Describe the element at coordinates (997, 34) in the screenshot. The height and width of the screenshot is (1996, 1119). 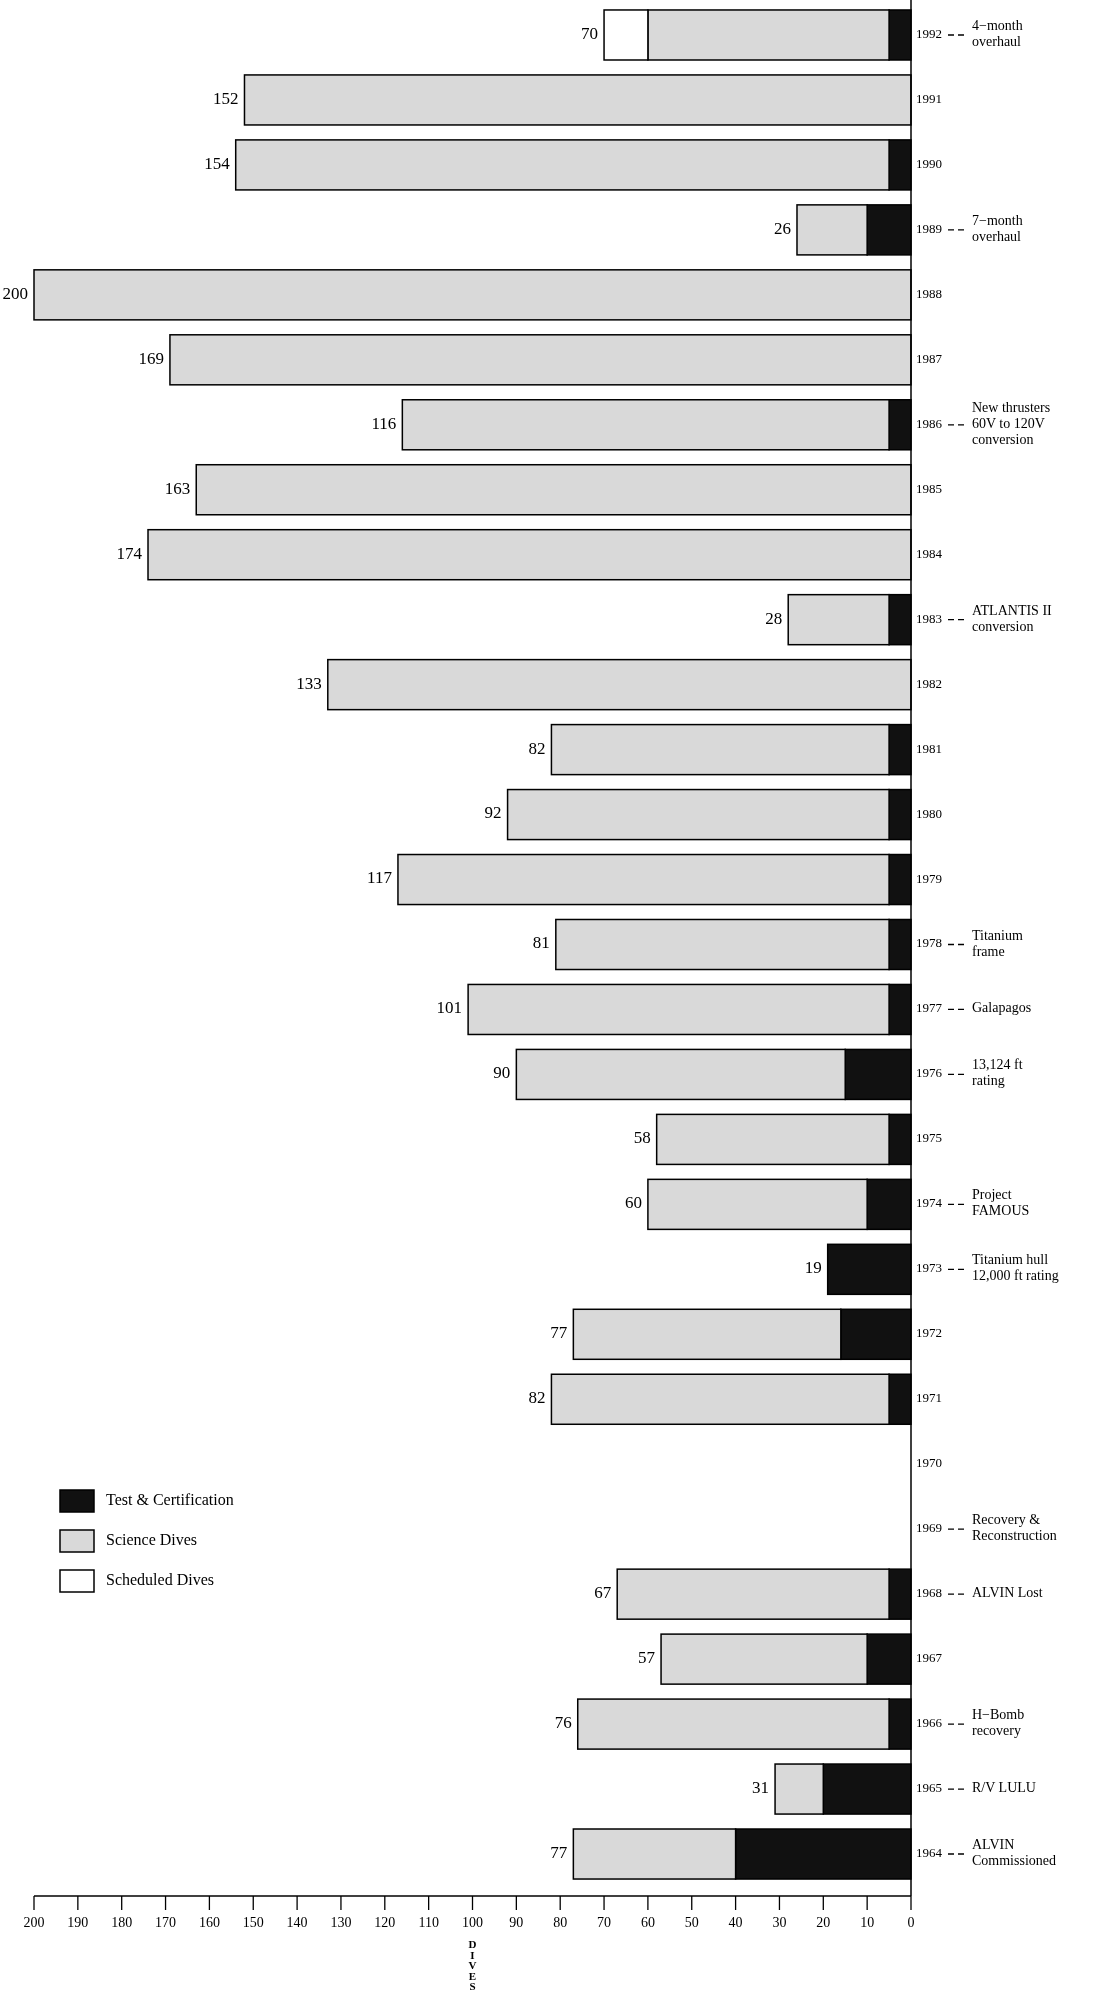
I see `ref-line-label: 4−month overhaul` at that location.